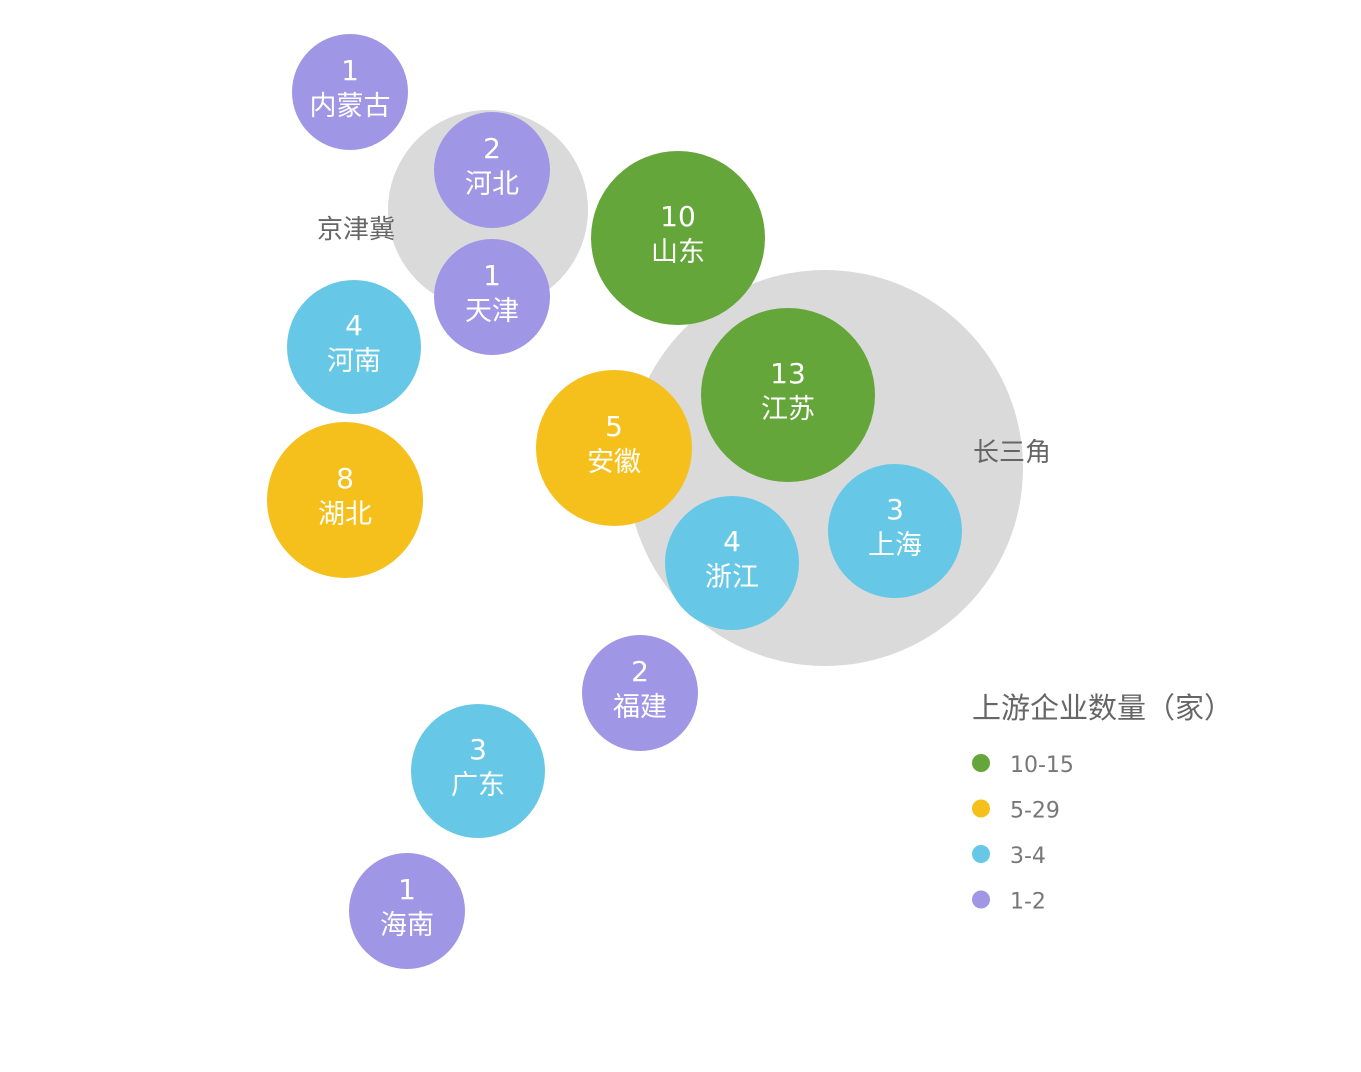 The width and height of the screenshot is (1361, 1072). I want to click on bubble-name: 江苏, so click(788, 409).